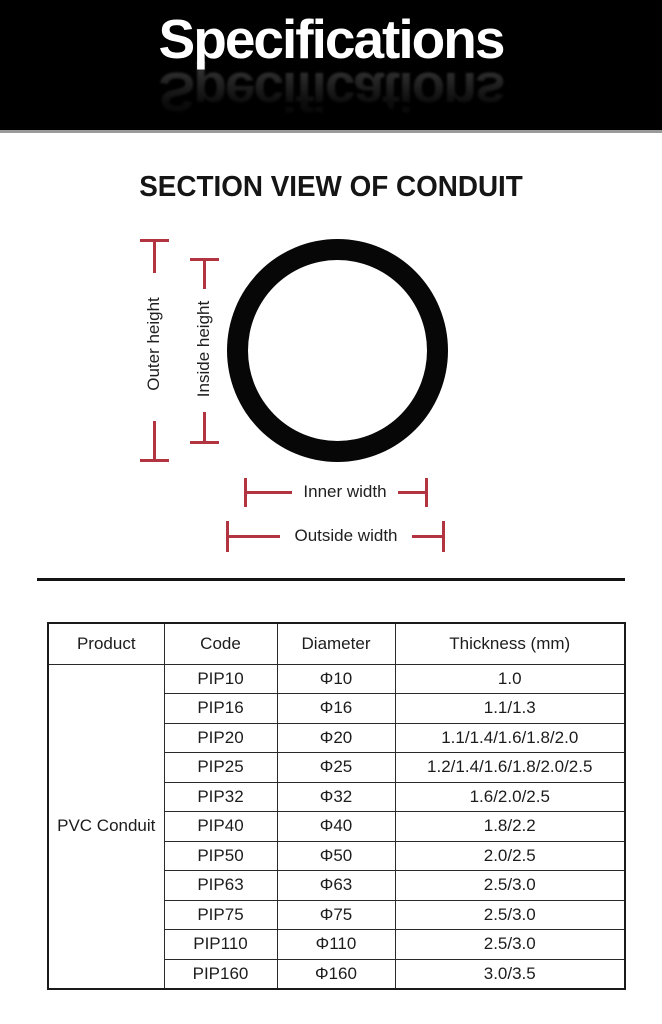 Image resolution: width=662 pixels, height=1024 pixels. What do you see at coordinates (345, 491) in the screenshot?
I see `inner-width-label: Inner width` at bounding box center [345, 491].